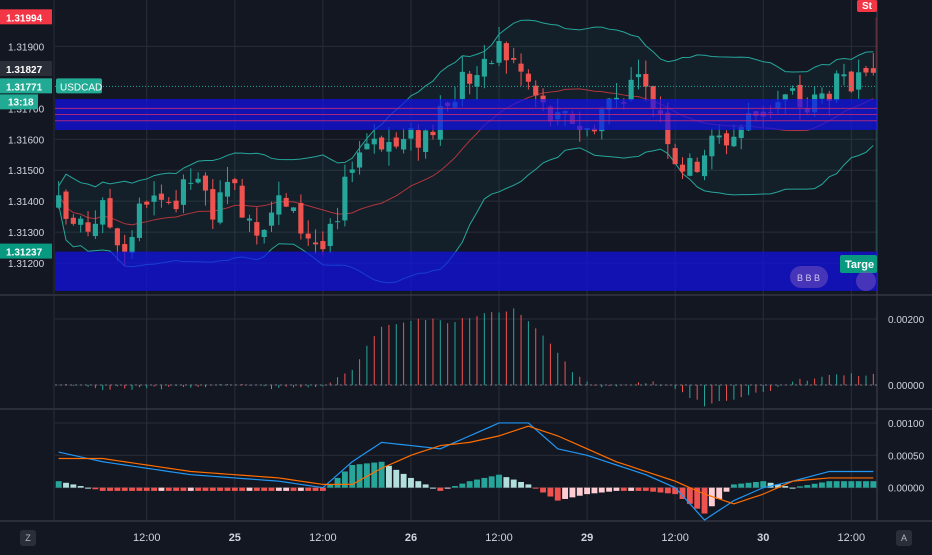  I want to click on auto-scale-button: A, so click(904, 538).